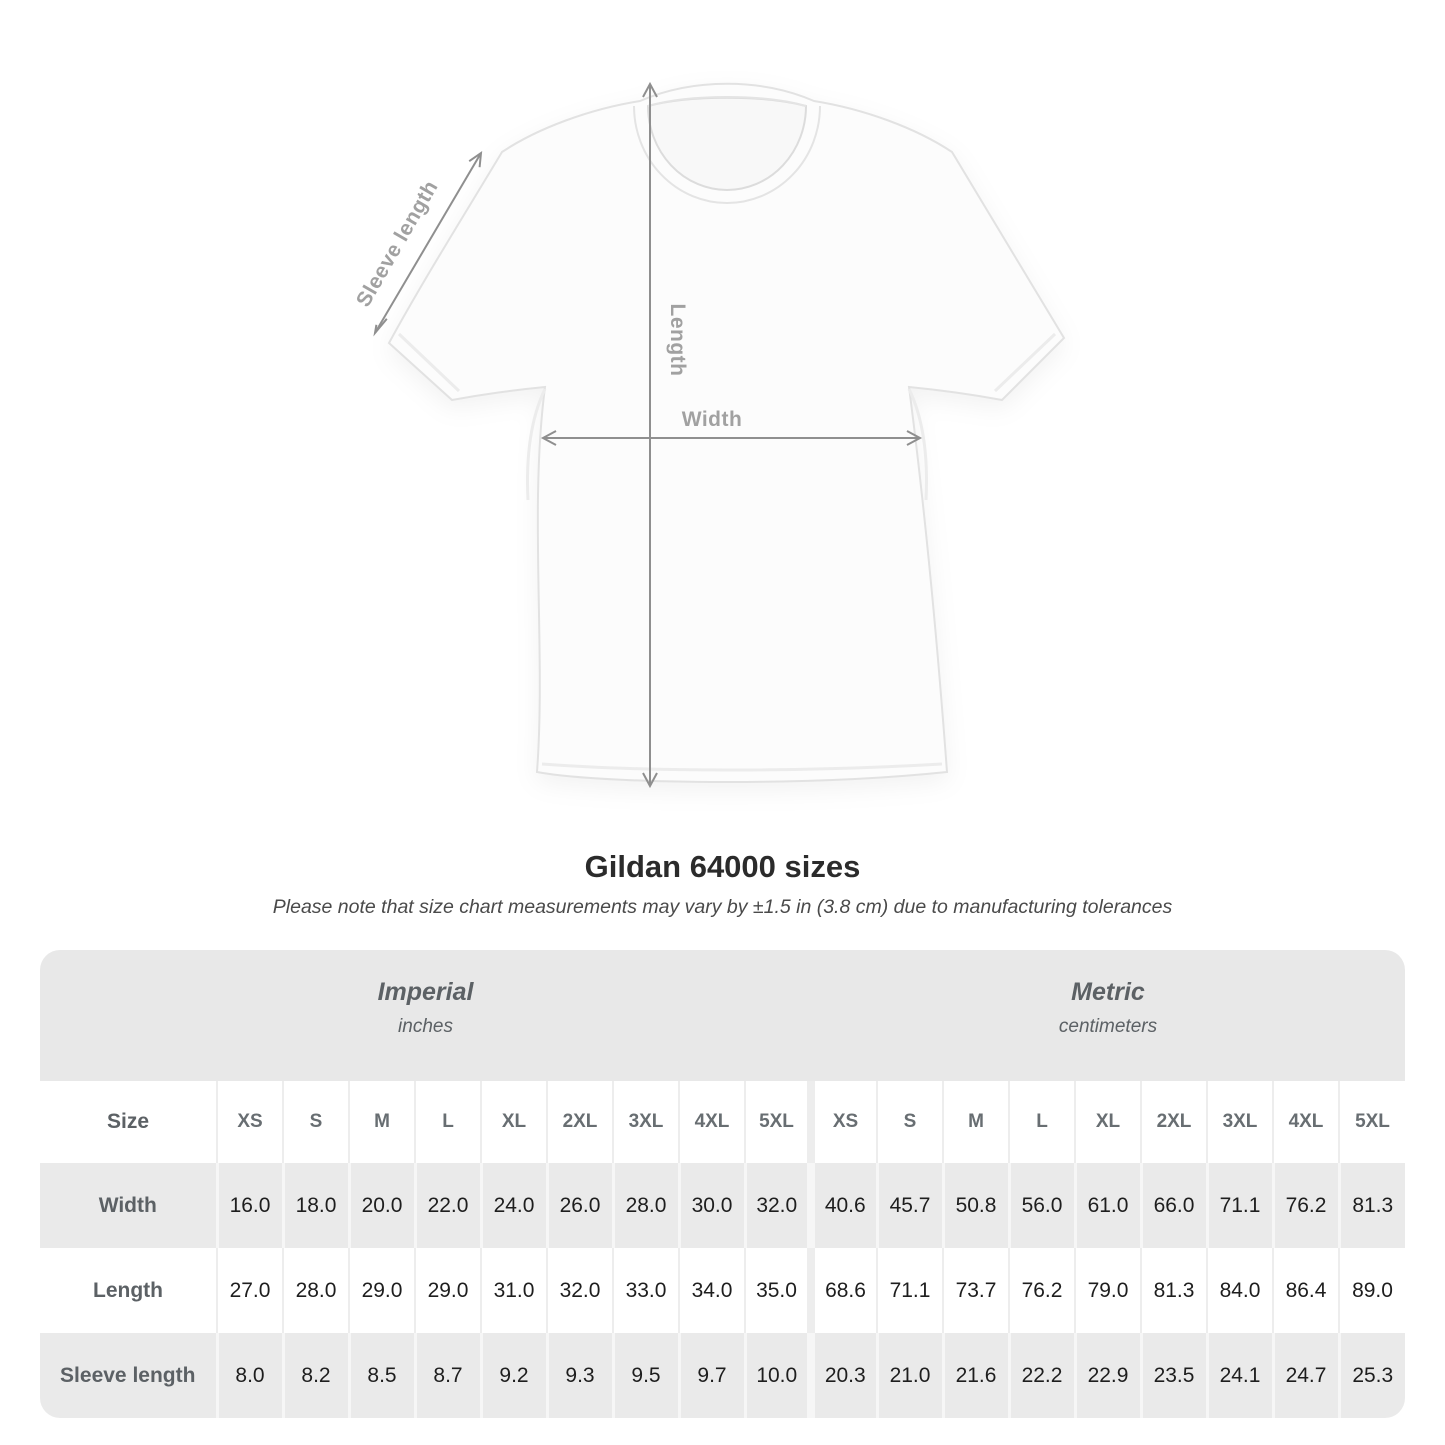  Describe the element at coordinates (1173, 1375) in the screenshot. I see `cell-sleeve-length-metric-2xl: 23.5` at that location.